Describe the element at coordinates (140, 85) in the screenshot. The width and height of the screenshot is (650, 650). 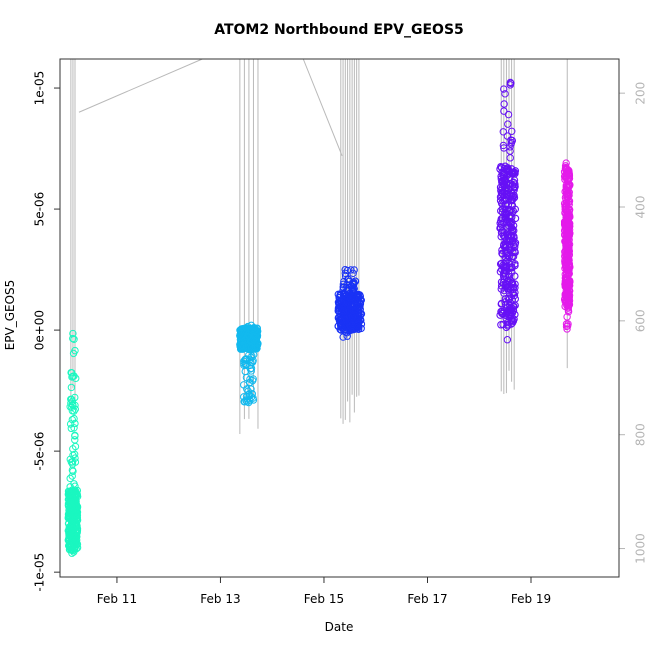
I see `profile-connector` at that location.